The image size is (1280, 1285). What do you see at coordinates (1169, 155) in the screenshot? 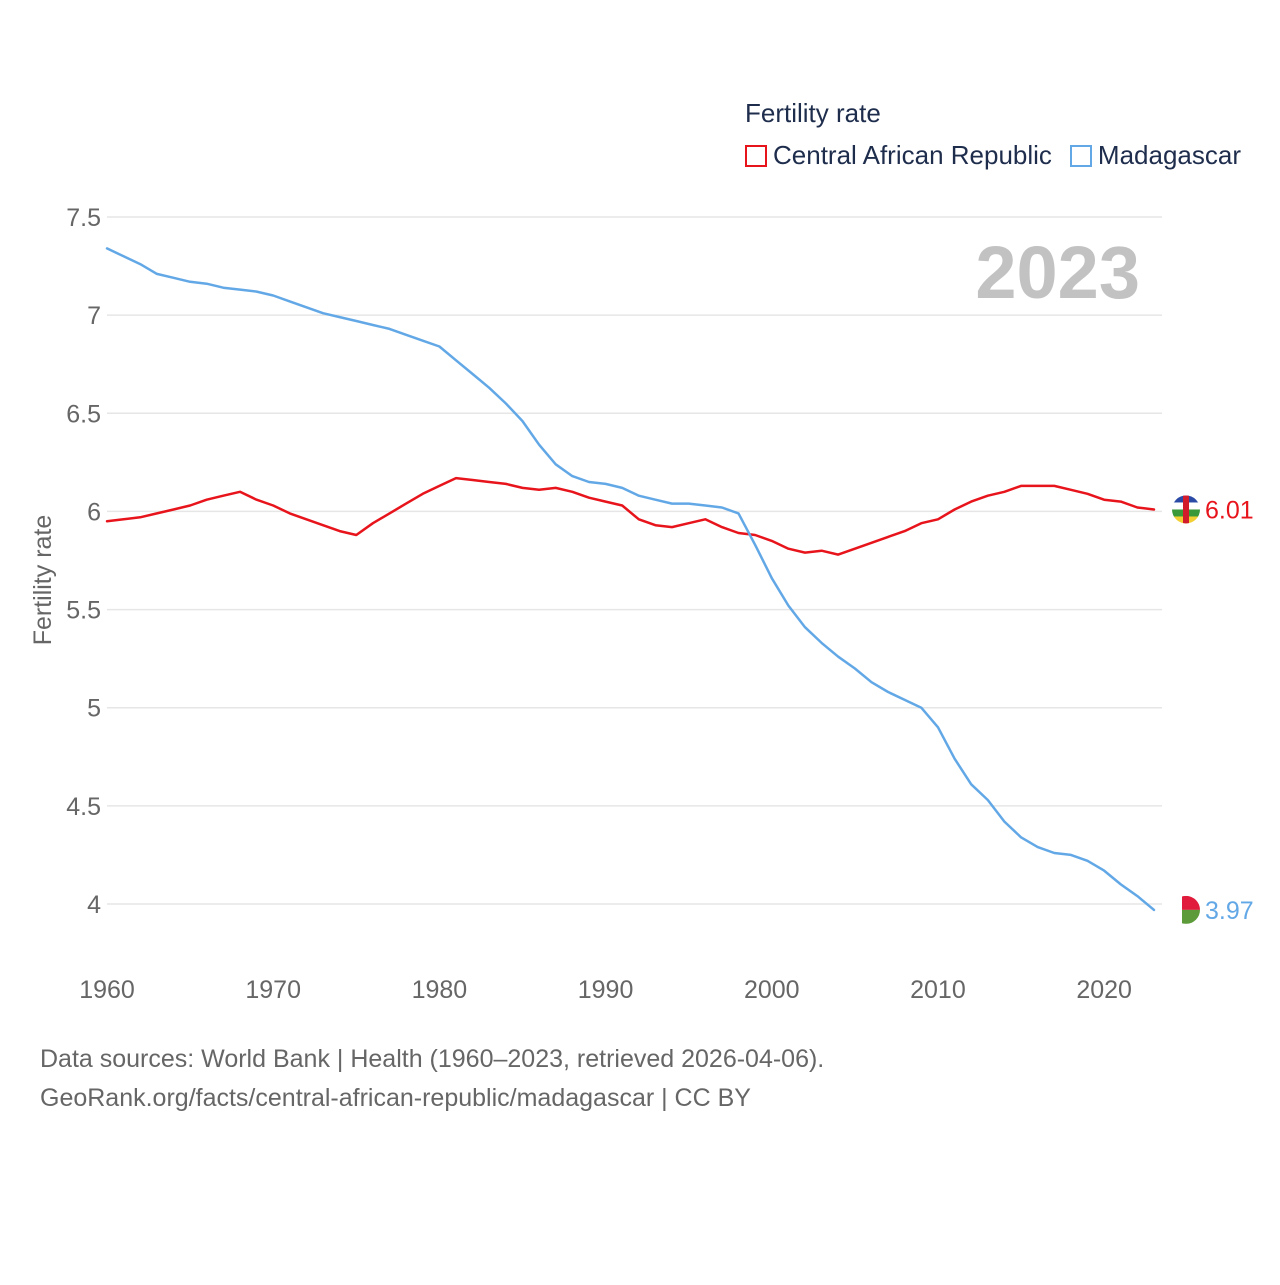
I see `legend-label-madagascar: Madagascar` at bounding box center [1169, 155].